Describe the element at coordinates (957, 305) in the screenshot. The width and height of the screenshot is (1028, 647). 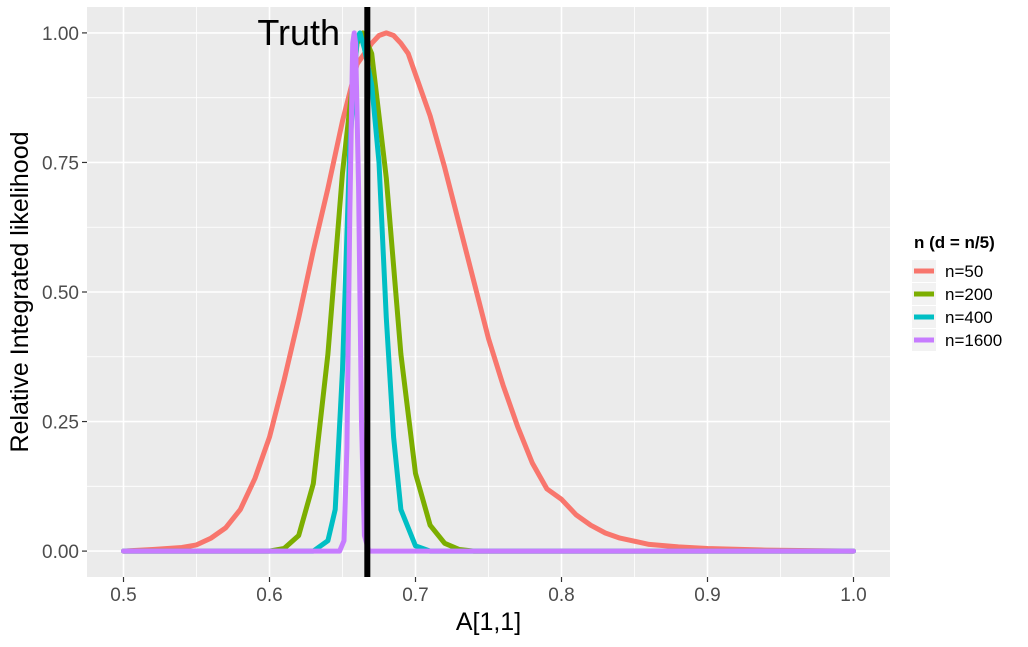
I see `legend-items: n=50 n=200 n=400 n=1600` at that location.